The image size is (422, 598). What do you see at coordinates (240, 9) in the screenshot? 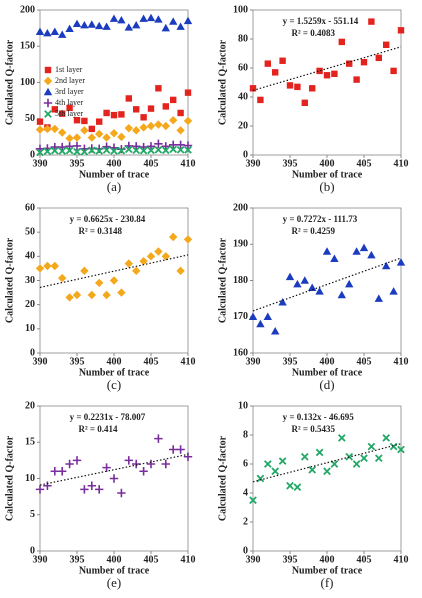
I see `y-tick-label: 100` at bounding box center [240, 9].